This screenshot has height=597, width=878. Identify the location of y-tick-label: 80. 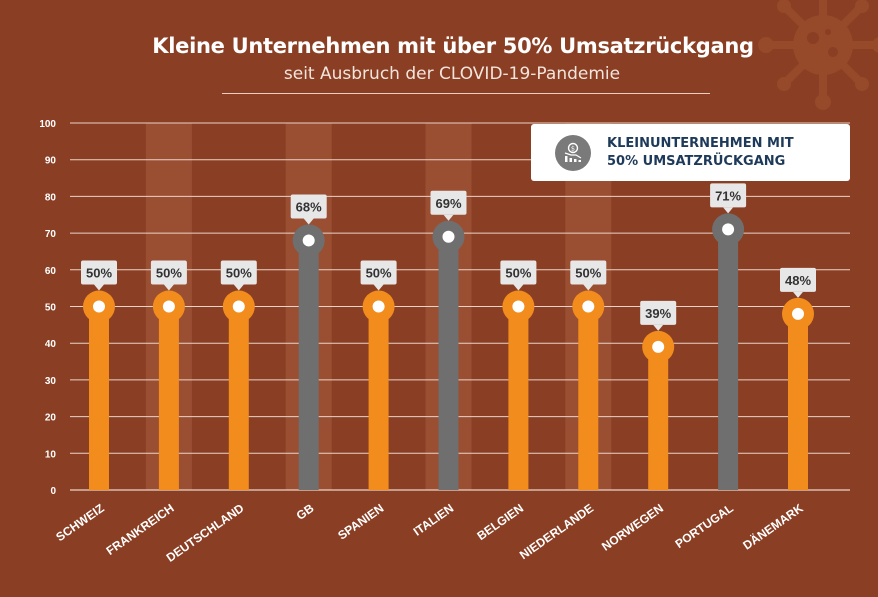
(51, 197).